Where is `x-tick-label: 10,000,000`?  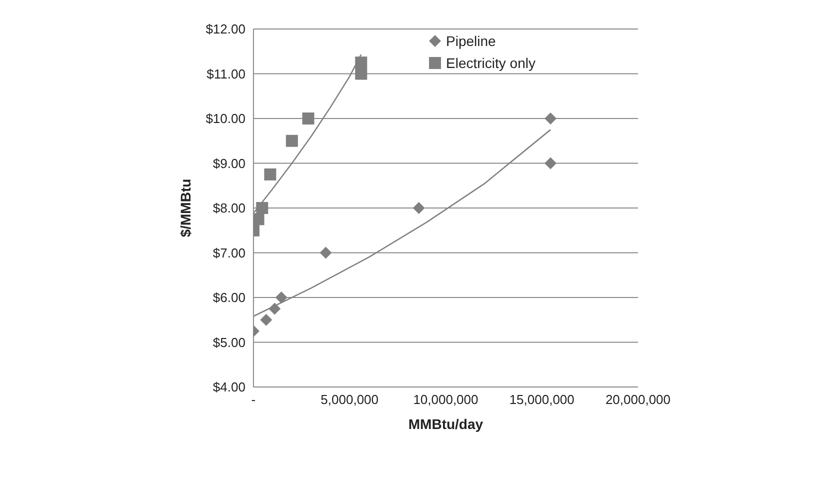 x-tick-label: 10,000,000 is located at coordinates (445, 400).